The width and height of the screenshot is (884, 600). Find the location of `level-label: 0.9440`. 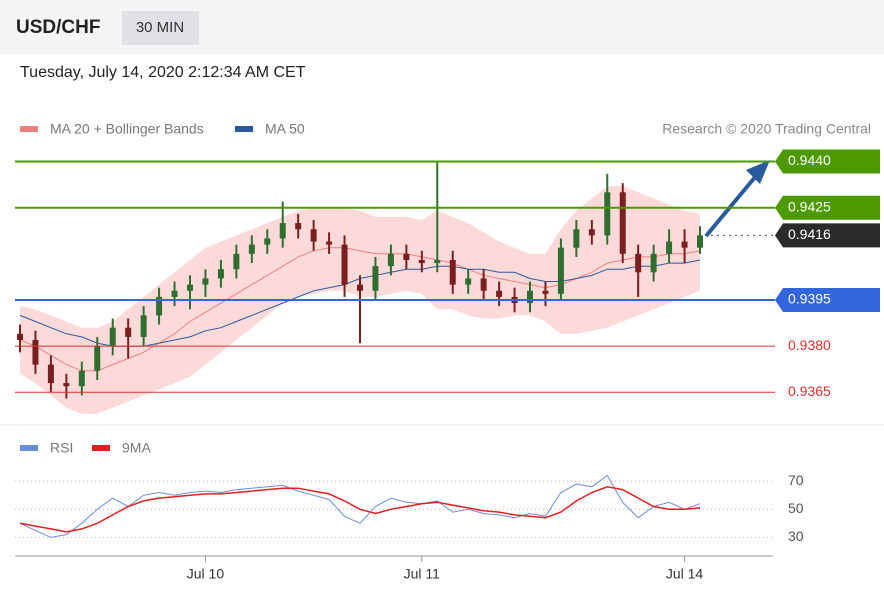

level-label: 0.9440 is located at coordinates (809, 160).